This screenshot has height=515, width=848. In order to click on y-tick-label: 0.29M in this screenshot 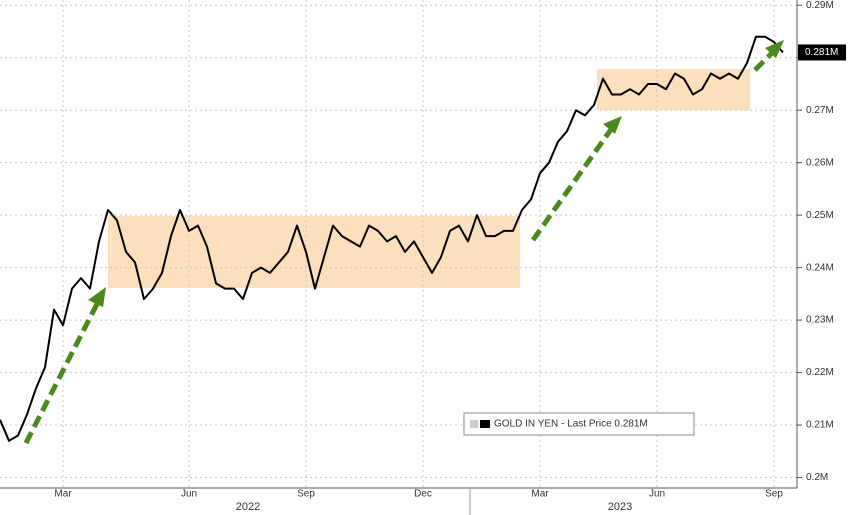, I will do `click(820, 5)`.